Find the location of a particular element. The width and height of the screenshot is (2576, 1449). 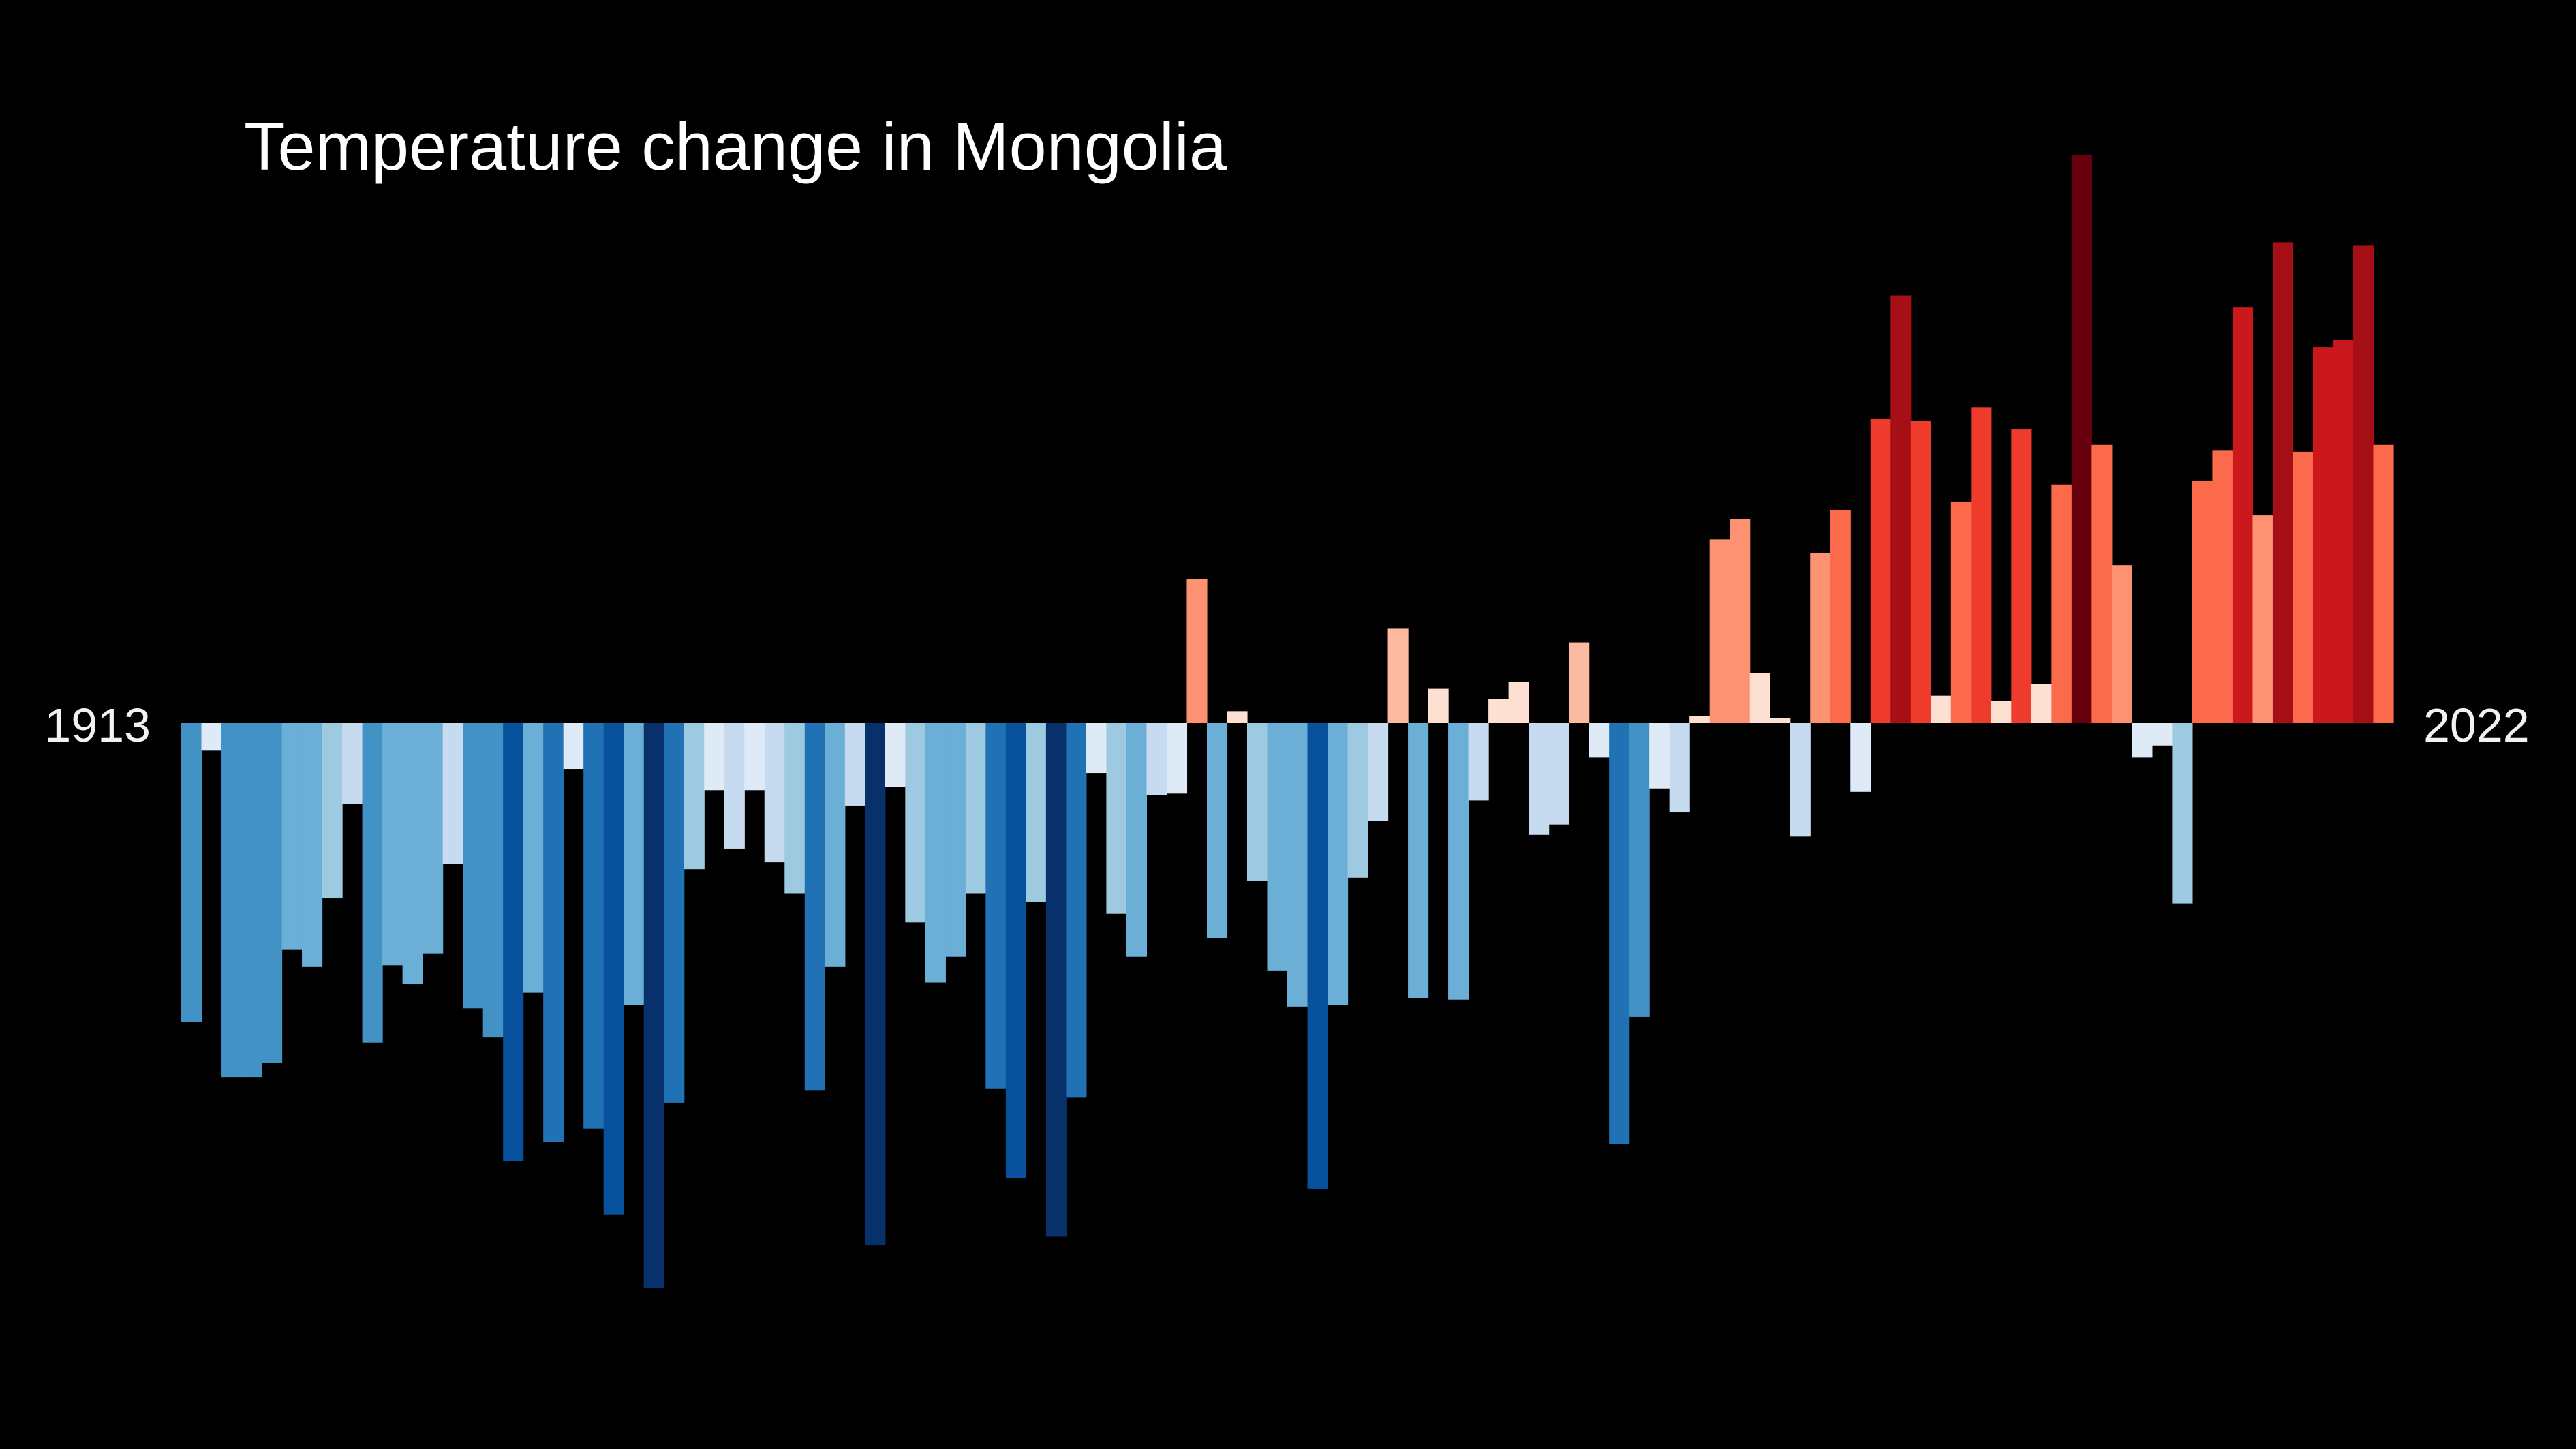

bar-1931 is located at coordinates (553, 932).